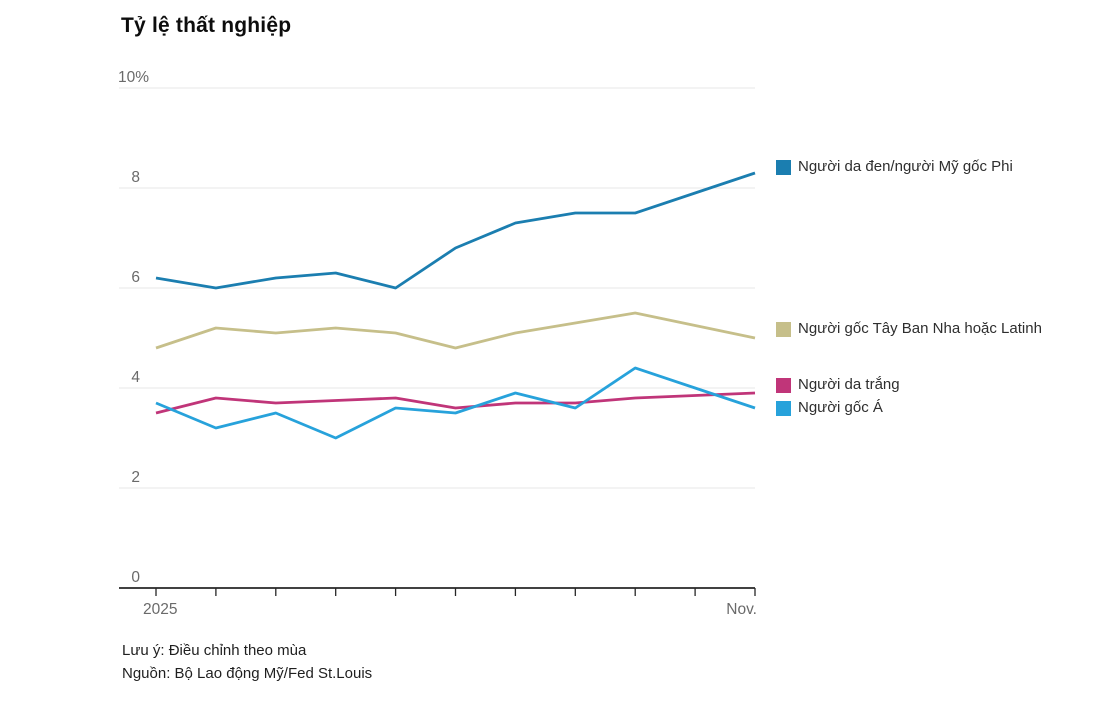 This screenshot has height=707, width=1112. Describe the element at coordinates (160, 609) in the screenshot. I see `x-axis-label-year: 2025` at that location.